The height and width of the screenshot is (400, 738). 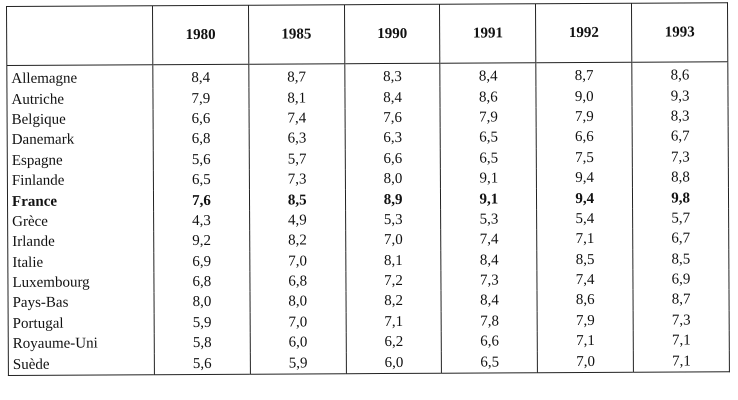 What do you see at coordinates (38, 119) in the screenshot?
I see `country-name: Belgique` at bounding box center [38, 119].